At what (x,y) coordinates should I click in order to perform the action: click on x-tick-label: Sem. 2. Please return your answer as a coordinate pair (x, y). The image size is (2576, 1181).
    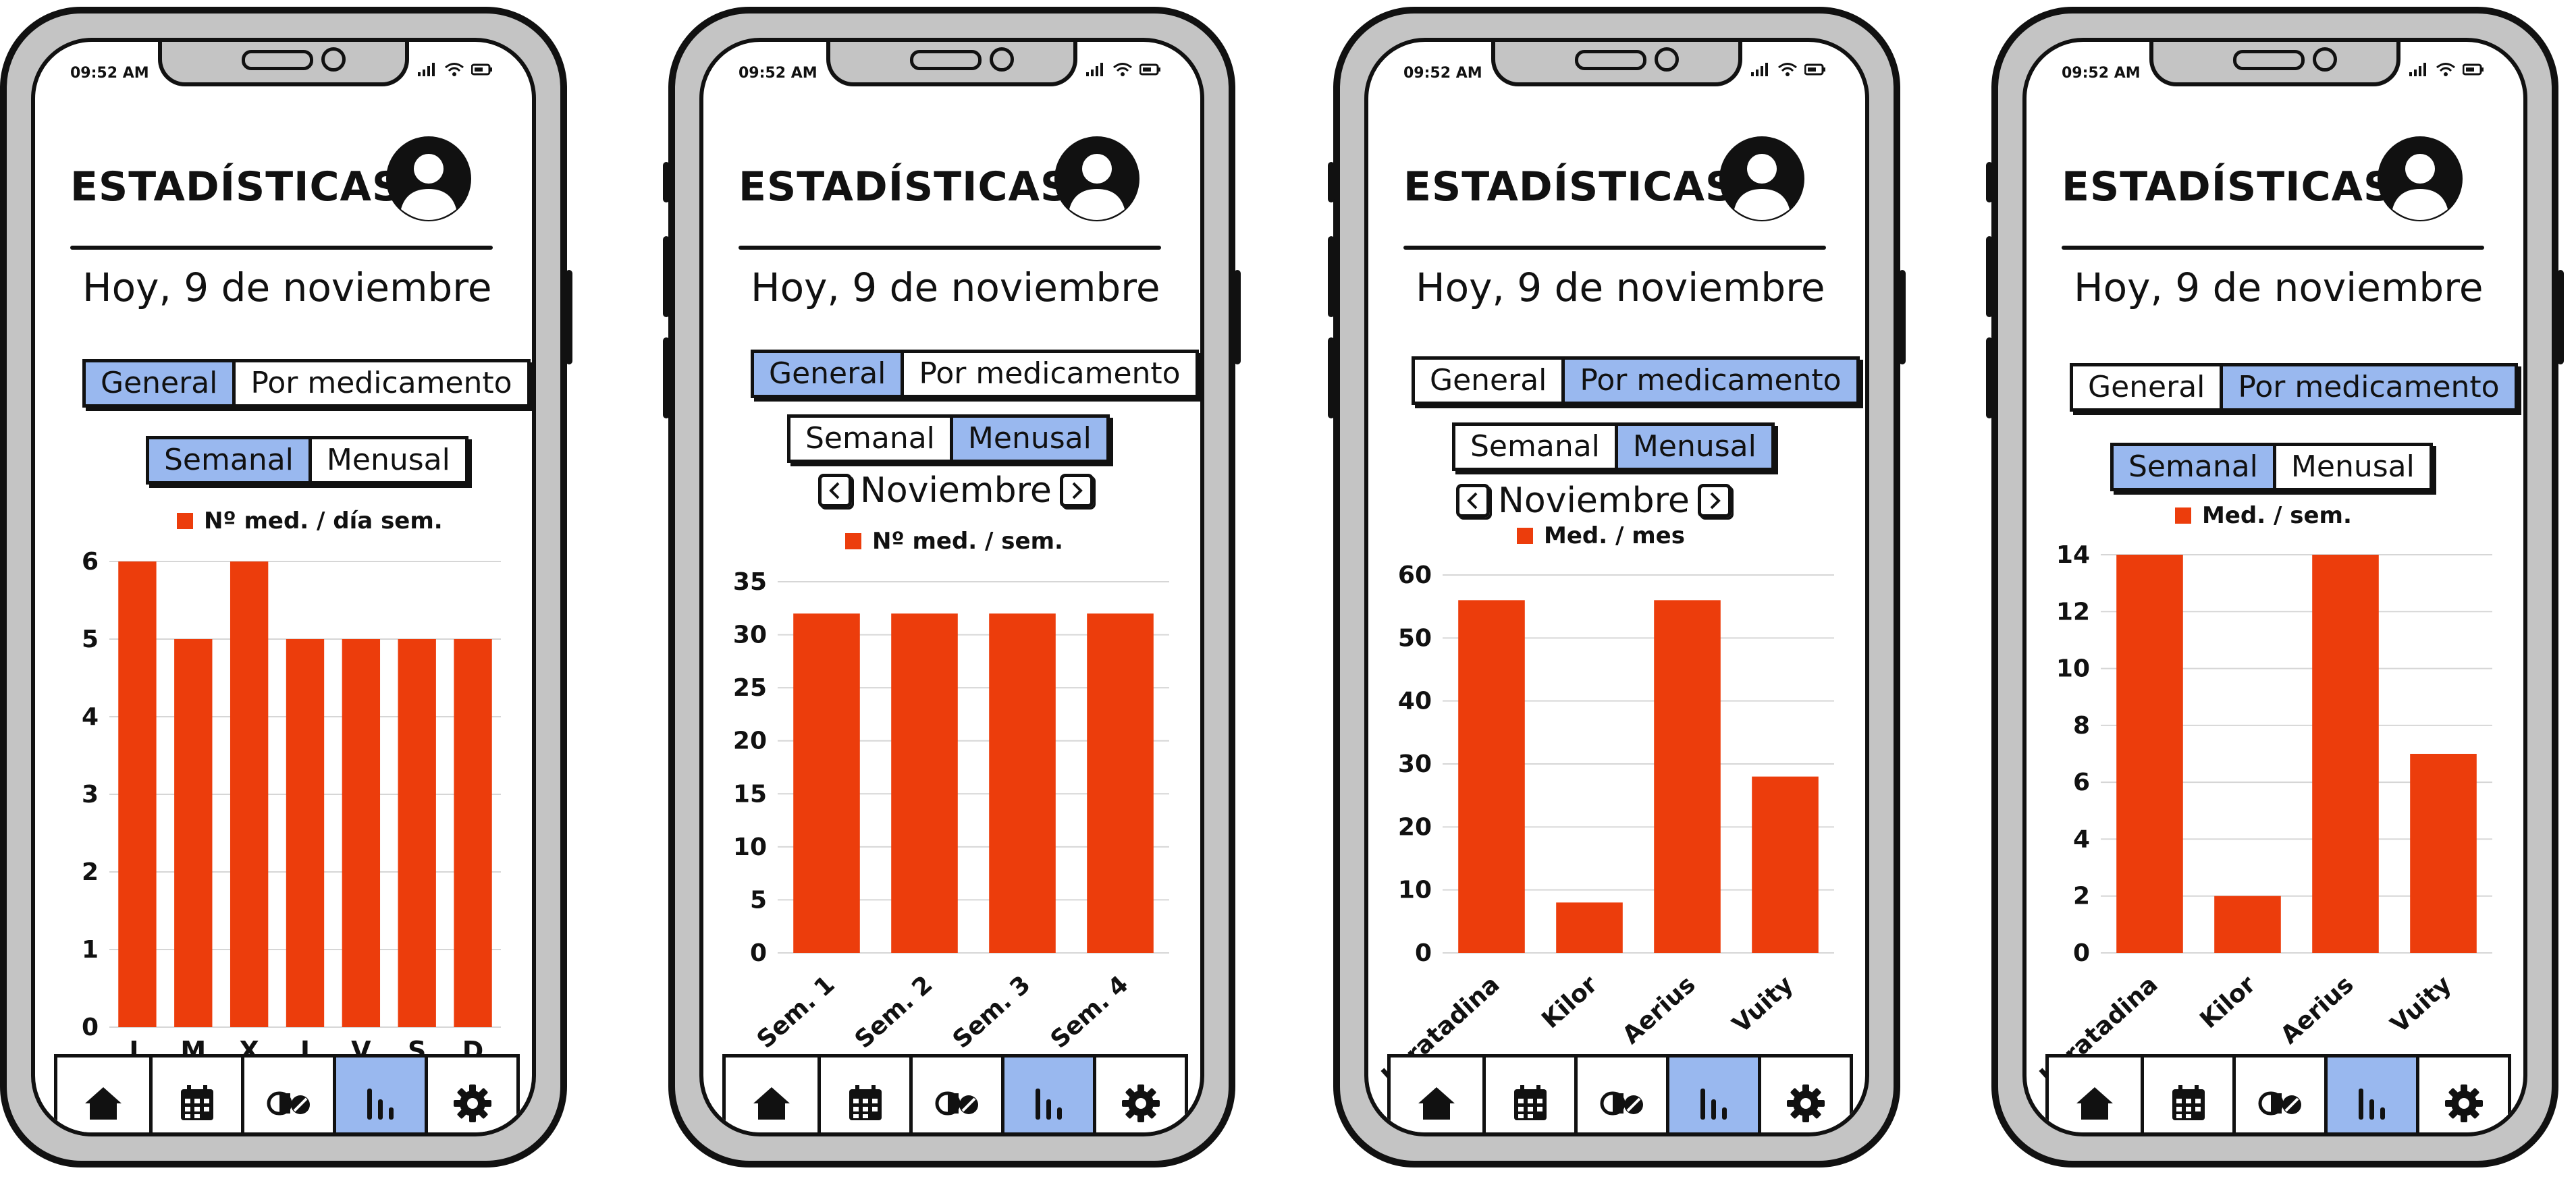
    Looking at the image, I should click on (894, 1012).